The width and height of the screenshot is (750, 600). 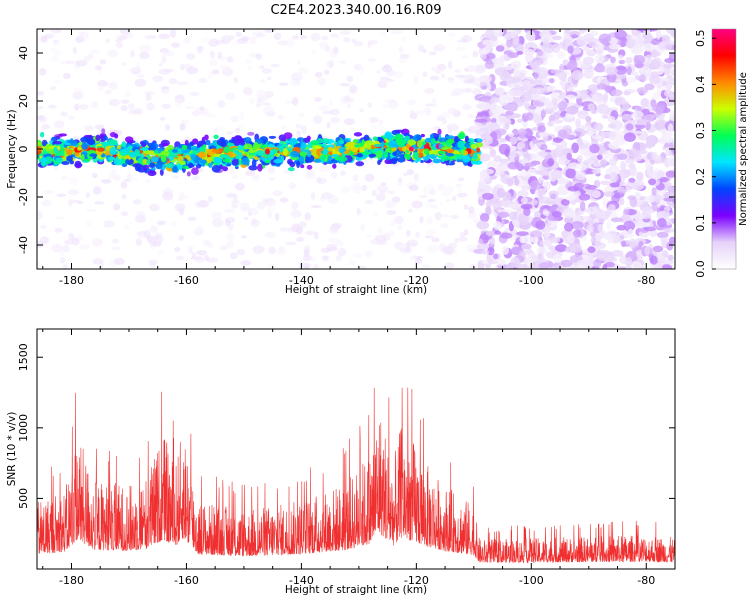 What do you see at coordinates (531, 580) in the screenshot?
I see `x-tick-label: -100` at bounding box center [531, 580].